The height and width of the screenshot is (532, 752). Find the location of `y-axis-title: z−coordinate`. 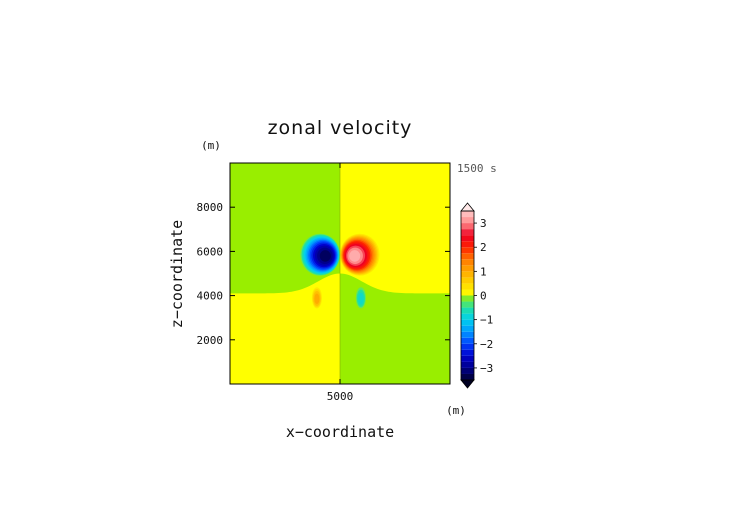

y-axis-title: z−coordinate is located at coordinates (177, 274).